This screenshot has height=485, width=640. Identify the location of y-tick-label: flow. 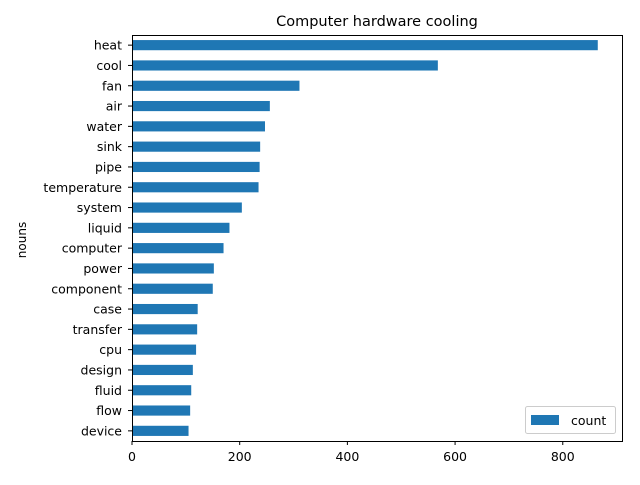
(109, 410).